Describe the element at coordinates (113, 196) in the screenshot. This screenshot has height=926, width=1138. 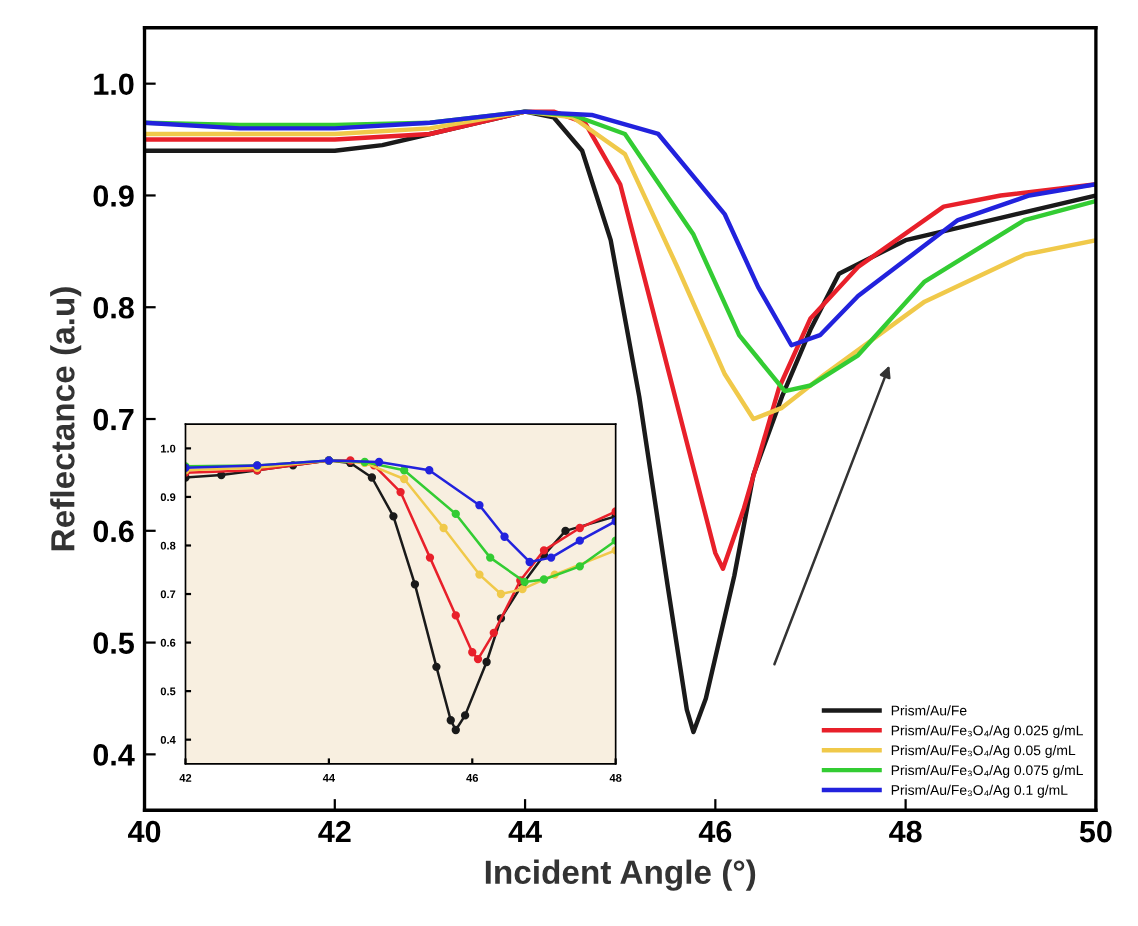
I see `y-tick-label: 0.9` at that location.